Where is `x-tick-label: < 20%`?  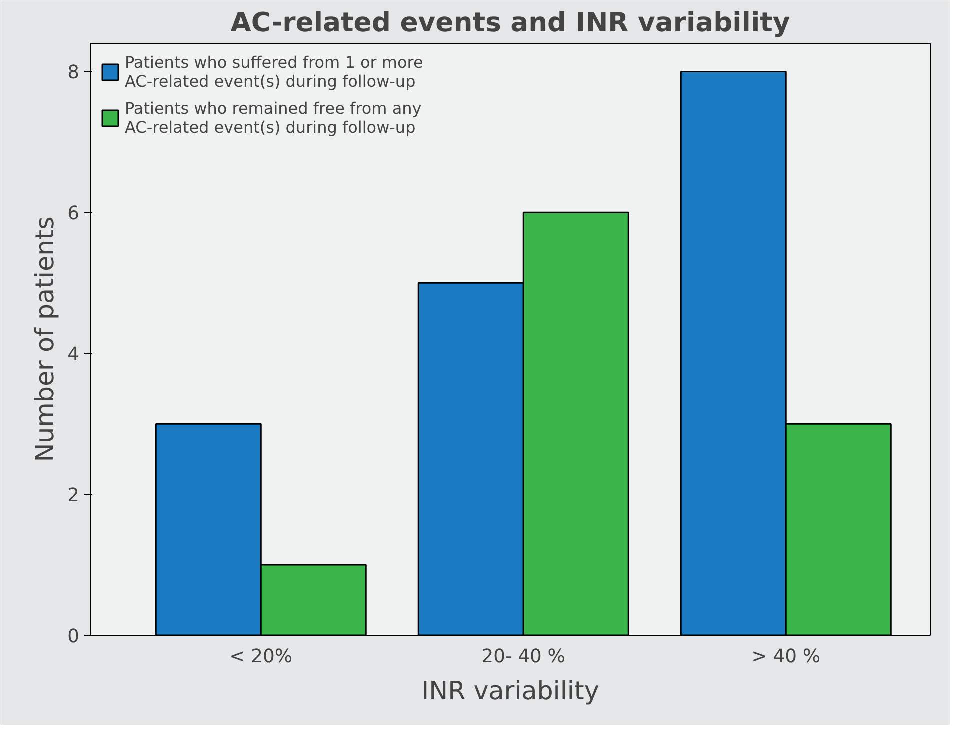 x-tick-label: < 20% is located at coordinates (261, 657).